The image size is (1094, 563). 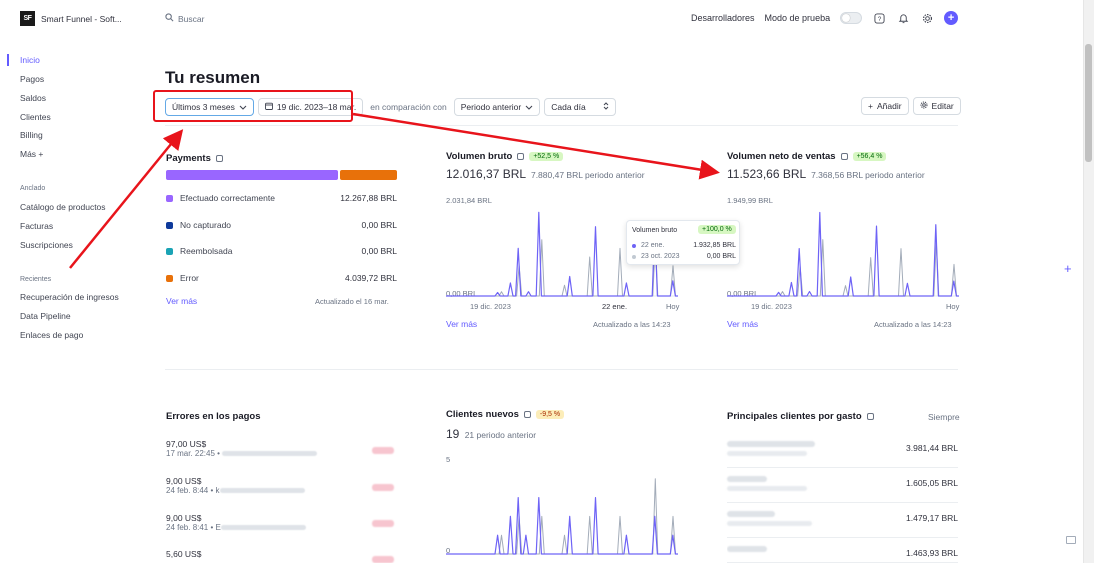 What do you see at coordinates (32, 79) in the screenshot?
I see `sidebar-item-pagos: Pagos` at bounding box center [32, 79].